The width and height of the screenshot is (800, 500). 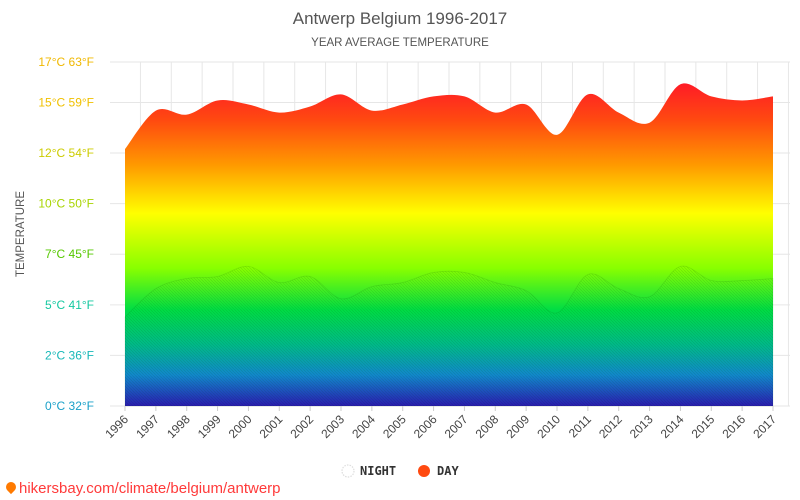 What do you see at coordinates (733, 426) in the screenshot?
I see `x-tick-label: 2016` at bounding box center [733, 426].